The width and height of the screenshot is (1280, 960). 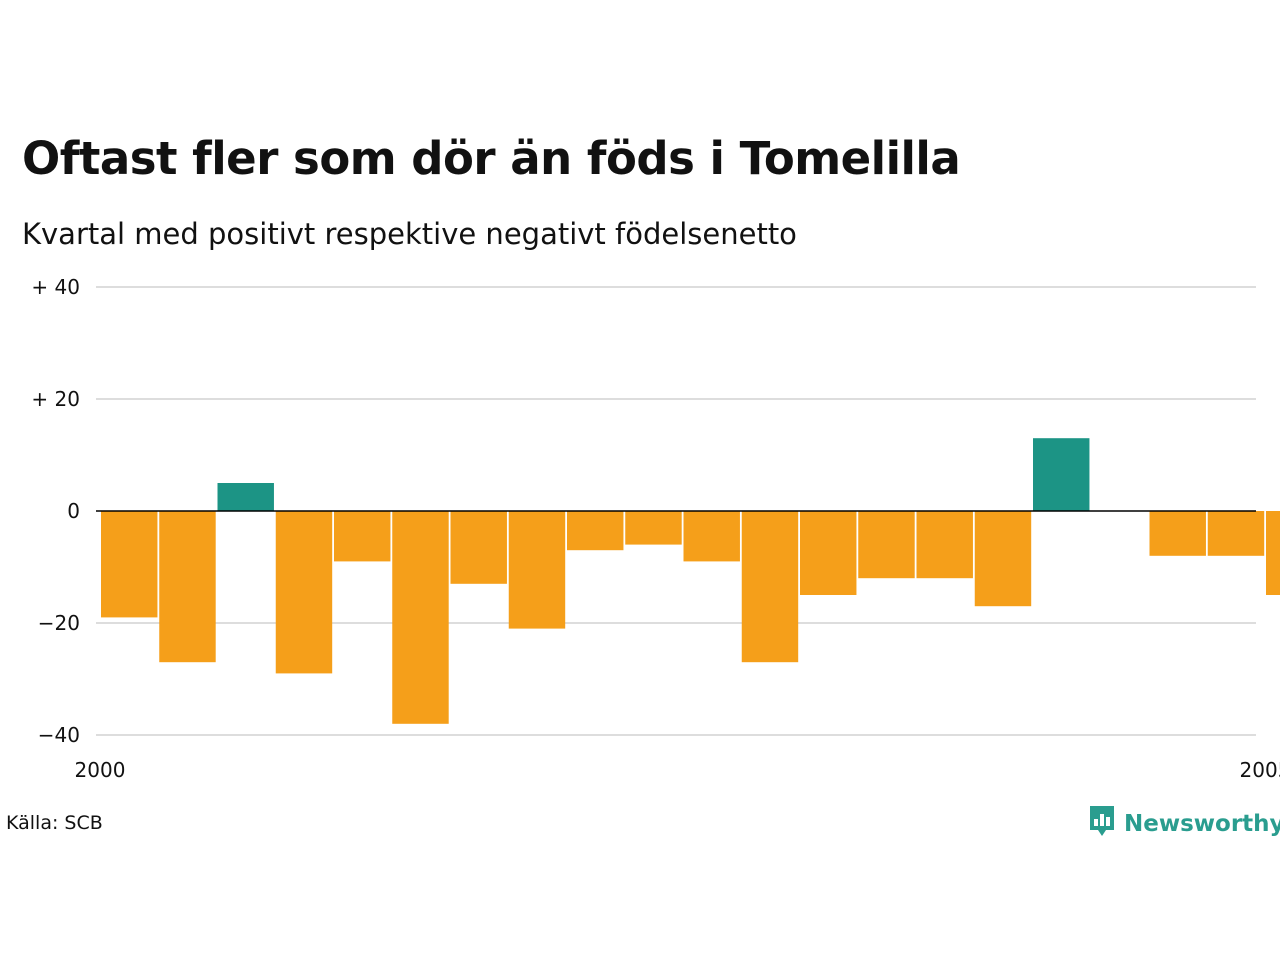 I want to click on y-tick-label: 0, so click(x=73, y=511).